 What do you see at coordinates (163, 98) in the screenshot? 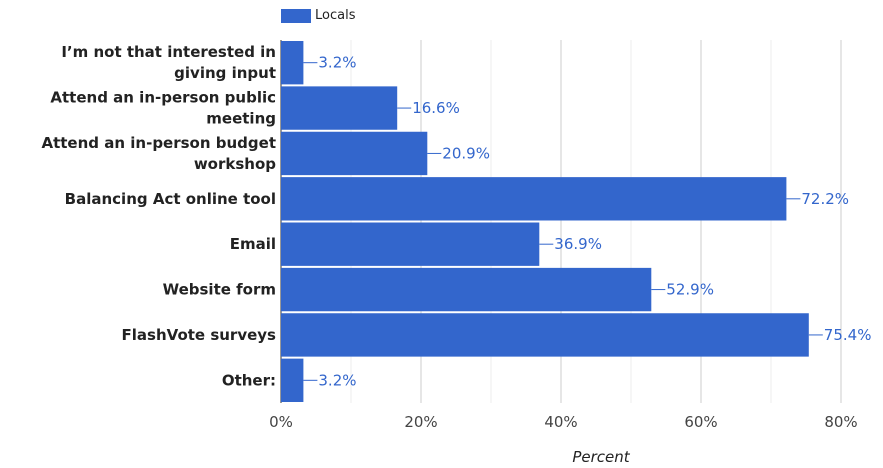
I see `category-label: Attend an in-person public` at bounding box center [163, 98].